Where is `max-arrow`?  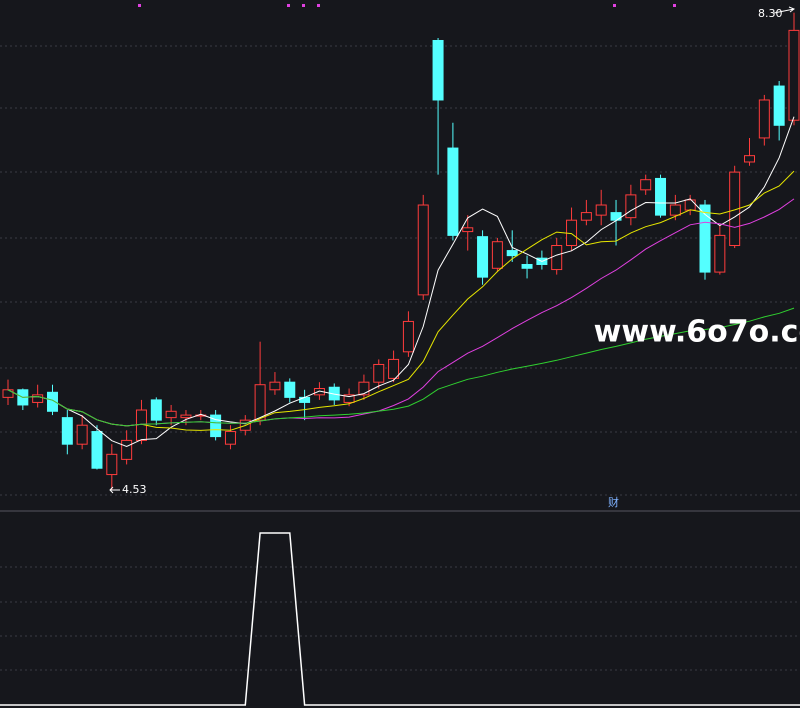
max-arrow is located at coordinates (784, 10).